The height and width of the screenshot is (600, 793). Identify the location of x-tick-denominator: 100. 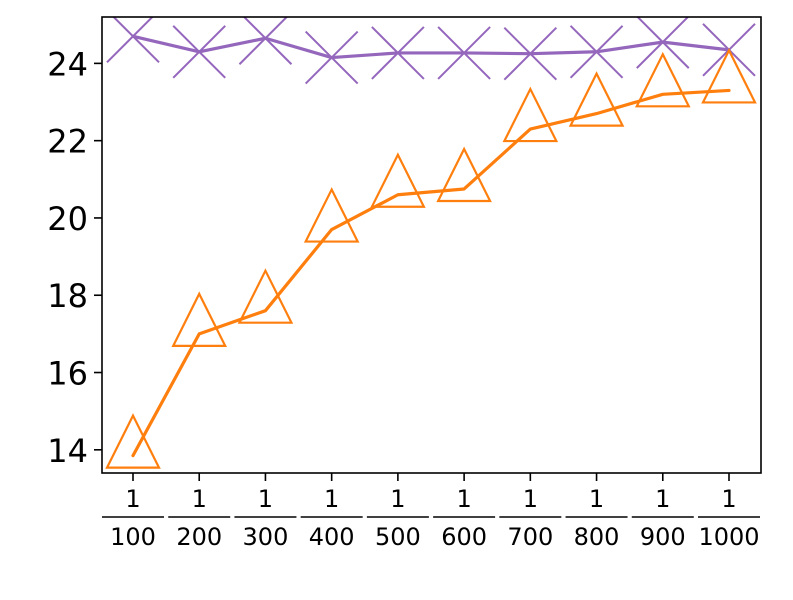
(133, 537).